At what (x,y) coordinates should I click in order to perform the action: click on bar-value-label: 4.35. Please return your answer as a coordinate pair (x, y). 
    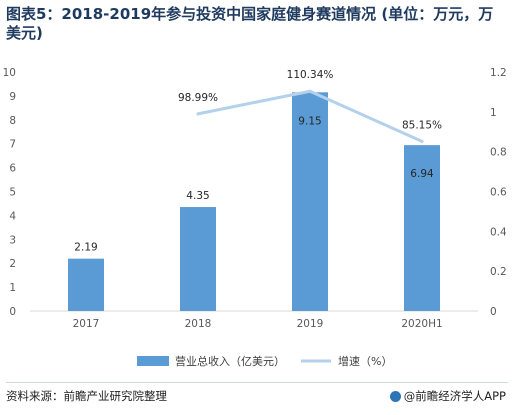
    Looking at the image, I should click on (197, 196).